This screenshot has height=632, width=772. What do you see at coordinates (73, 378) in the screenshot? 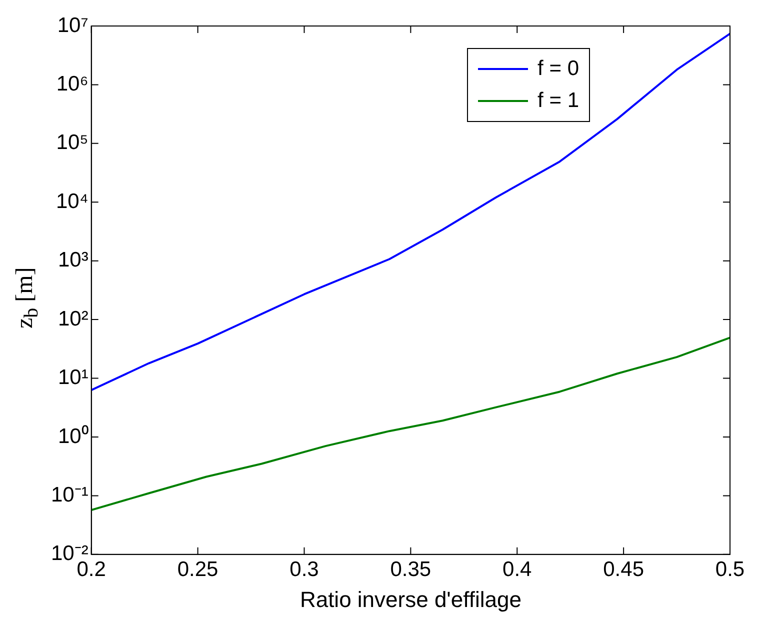
I see `y-tick-label: 10¹` at bounding box center [73, 378].